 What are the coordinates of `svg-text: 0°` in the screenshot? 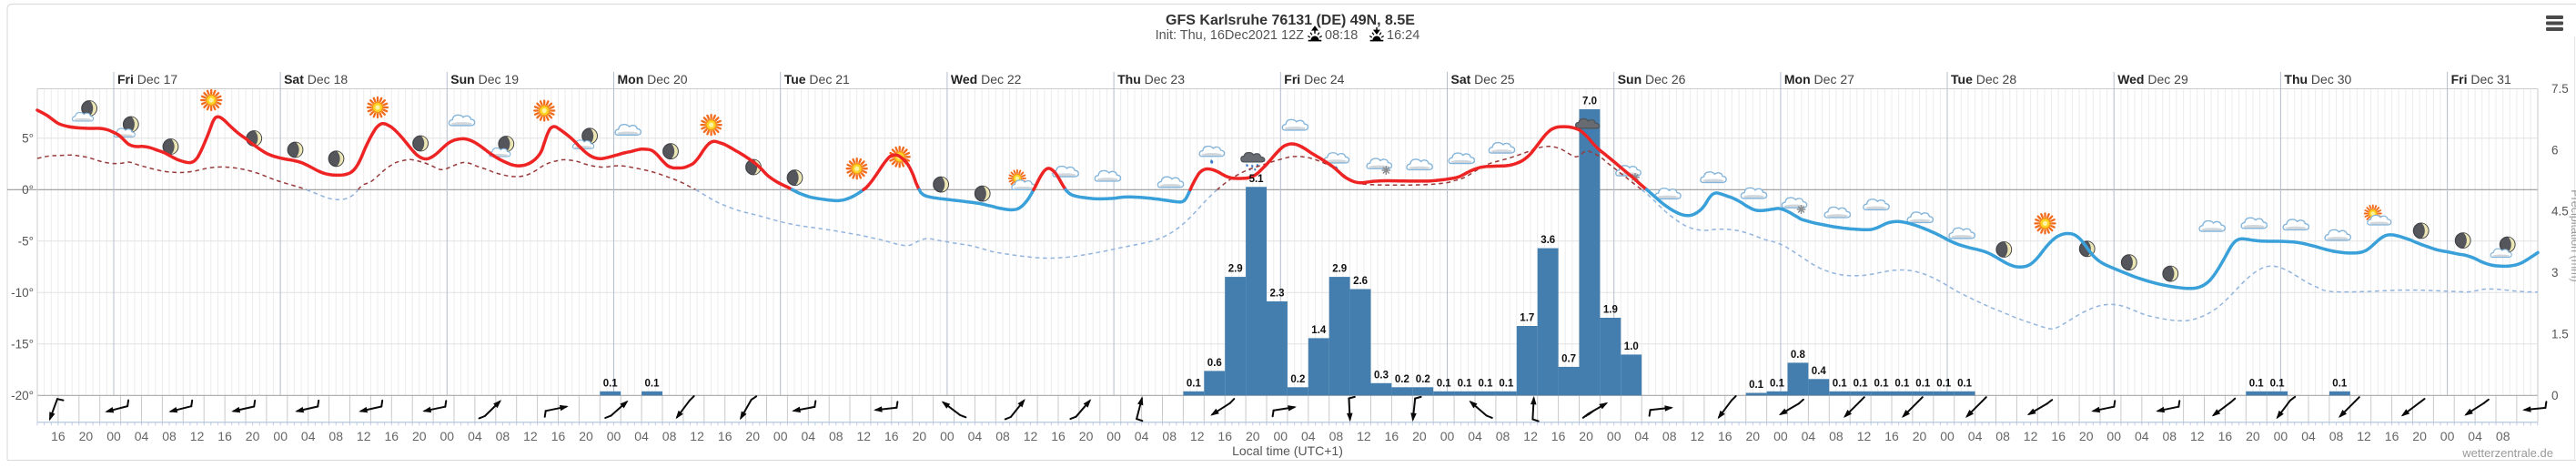 It's located at (28, 190).